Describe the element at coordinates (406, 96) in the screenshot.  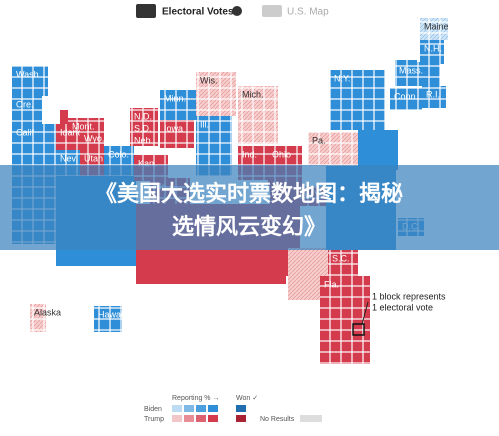
I see `state-label: Conn.` at that location.